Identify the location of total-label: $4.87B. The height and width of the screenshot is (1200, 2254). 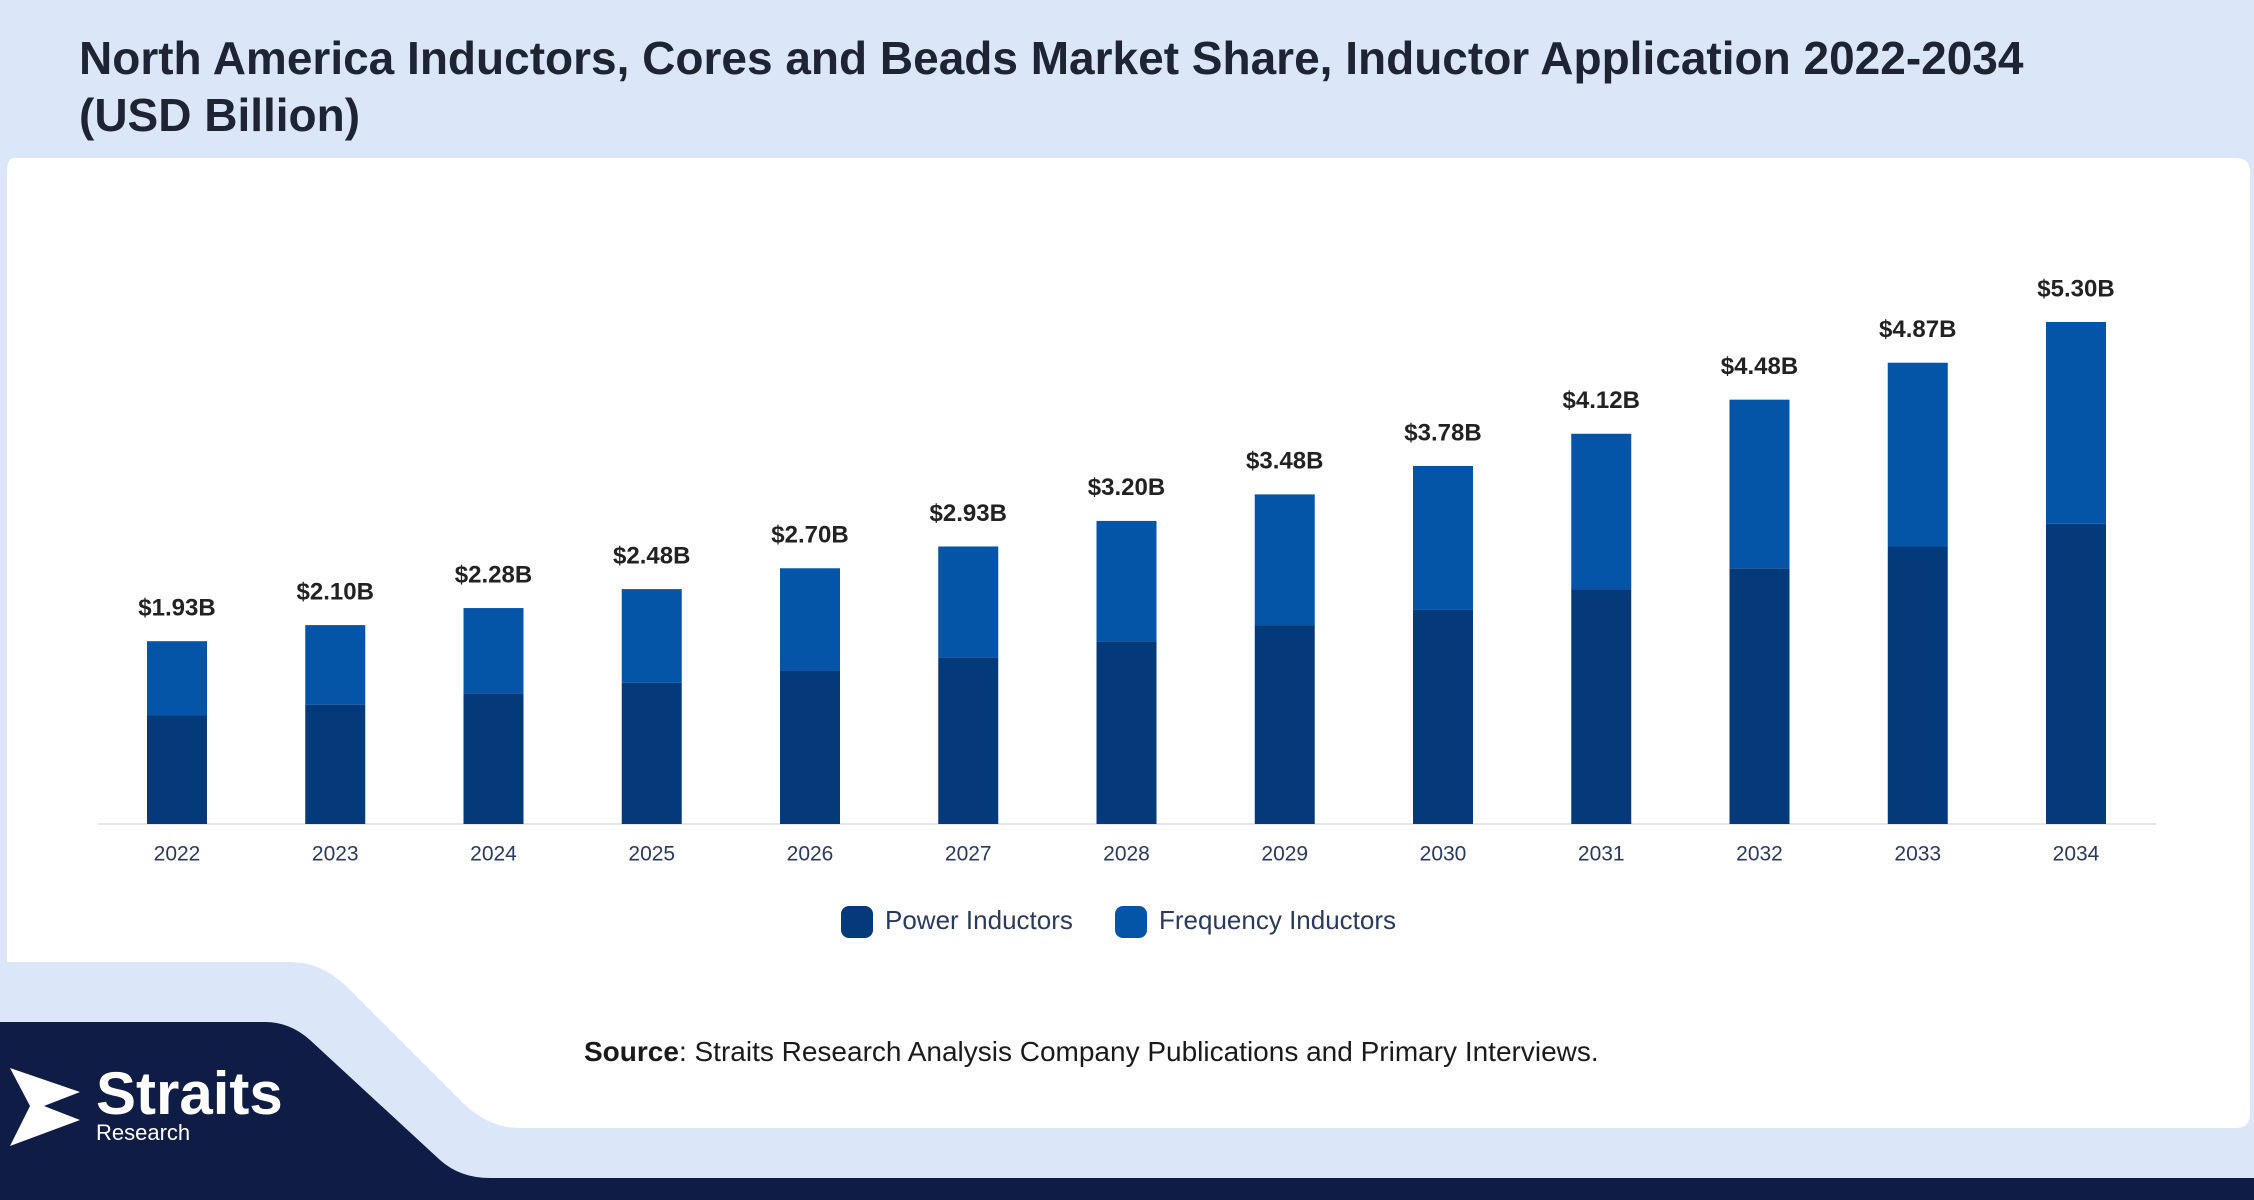
(1917, 329).